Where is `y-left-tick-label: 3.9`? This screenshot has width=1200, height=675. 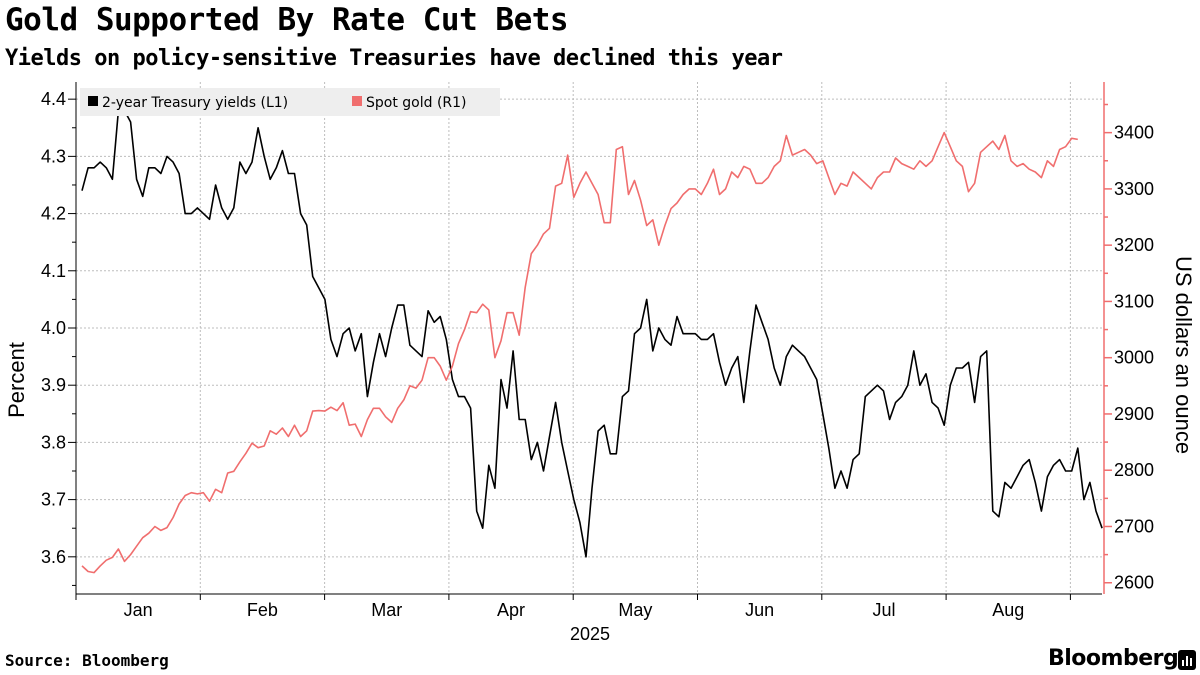 y-left-tick-label: 3.9 is located at coordinates (53, 385).